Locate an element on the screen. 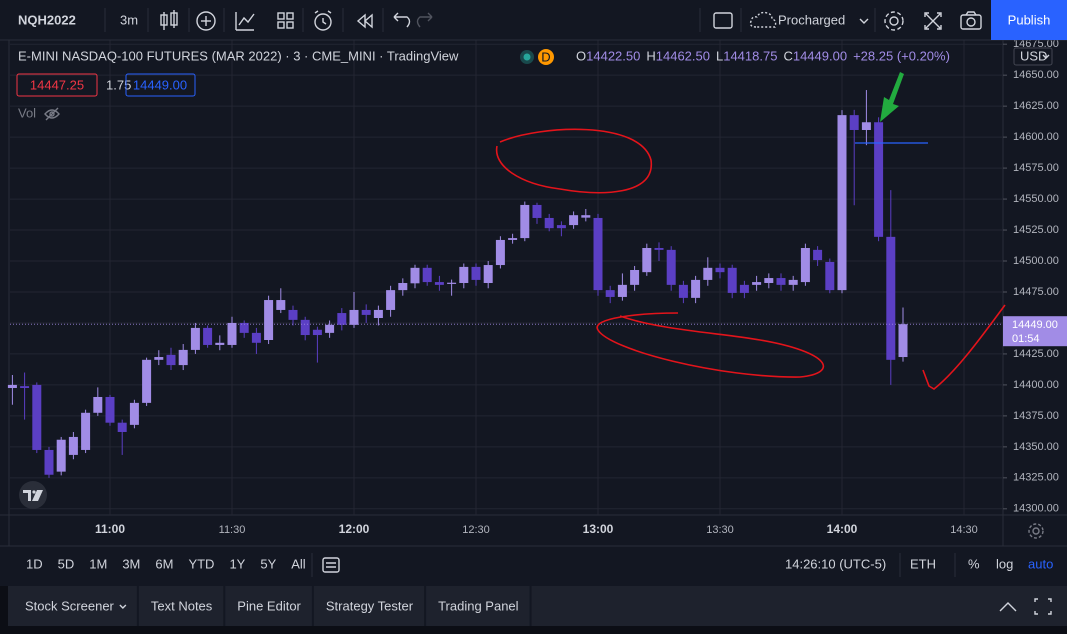 This screenshot has height=634, width=1067. fullscreen-icon is located at coordinates (933, 21).